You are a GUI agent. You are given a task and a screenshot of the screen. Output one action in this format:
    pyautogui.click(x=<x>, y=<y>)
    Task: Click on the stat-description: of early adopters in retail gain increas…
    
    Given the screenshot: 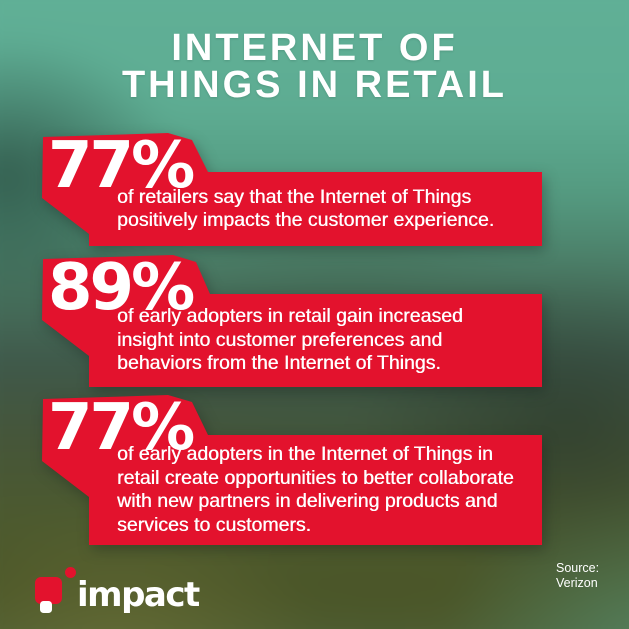 What is the action you would take?
    pyautogui.click(x=290, y=340)
    